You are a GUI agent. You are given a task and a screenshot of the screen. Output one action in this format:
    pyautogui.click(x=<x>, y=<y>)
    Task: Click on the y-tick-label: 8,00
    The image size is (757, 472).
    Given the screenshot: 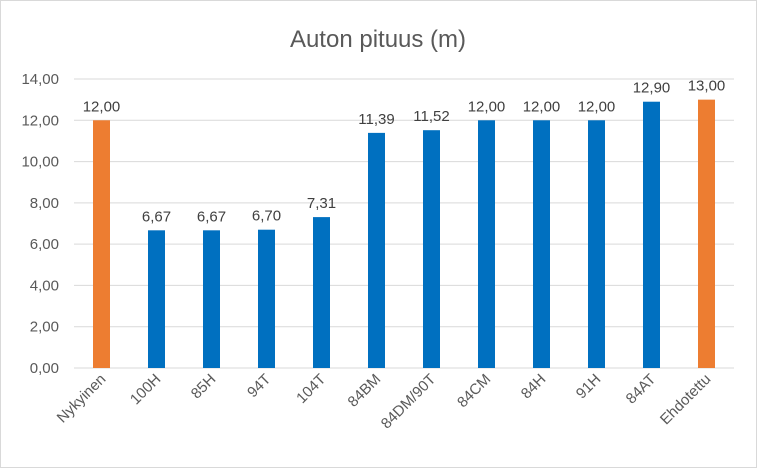 What is the action you would take?
    pyautogui.click(x=44, y=203)
    